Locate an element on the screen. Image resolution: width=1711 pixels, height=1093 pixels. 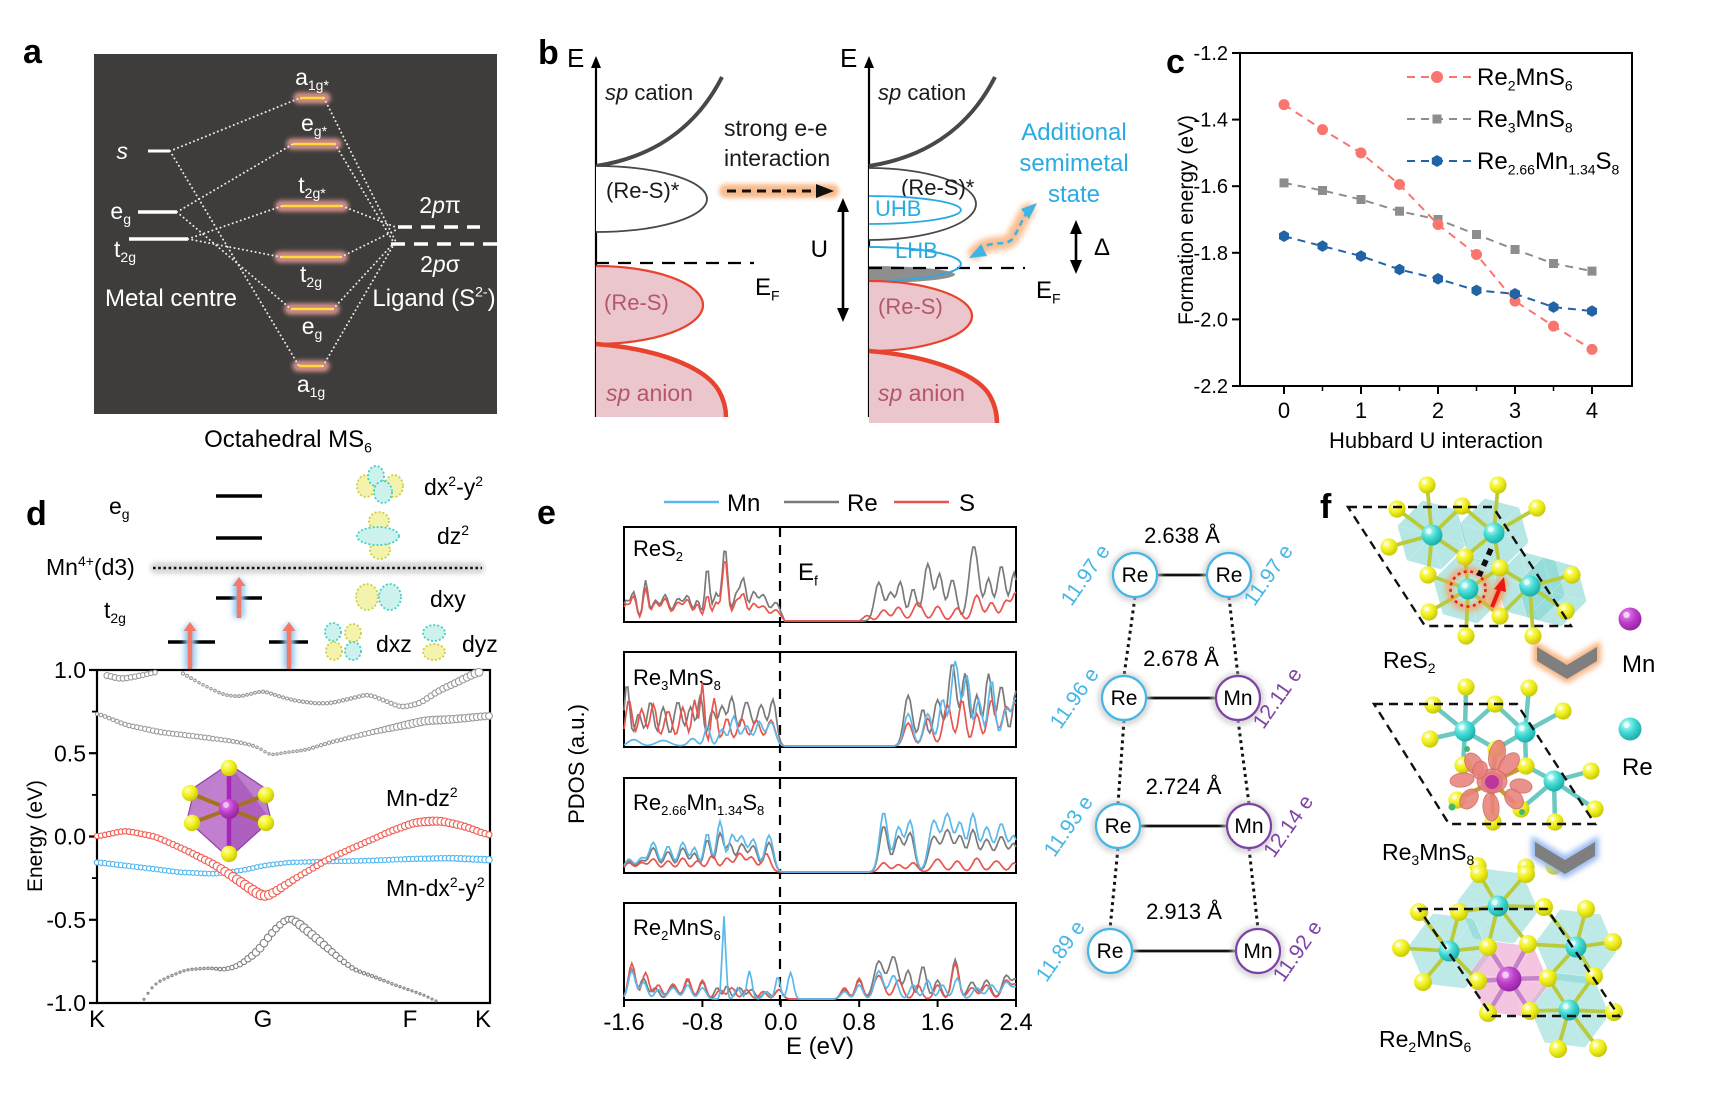
svg-text: Mn-dx2​-y2​ is located at coordinates (435, 887).